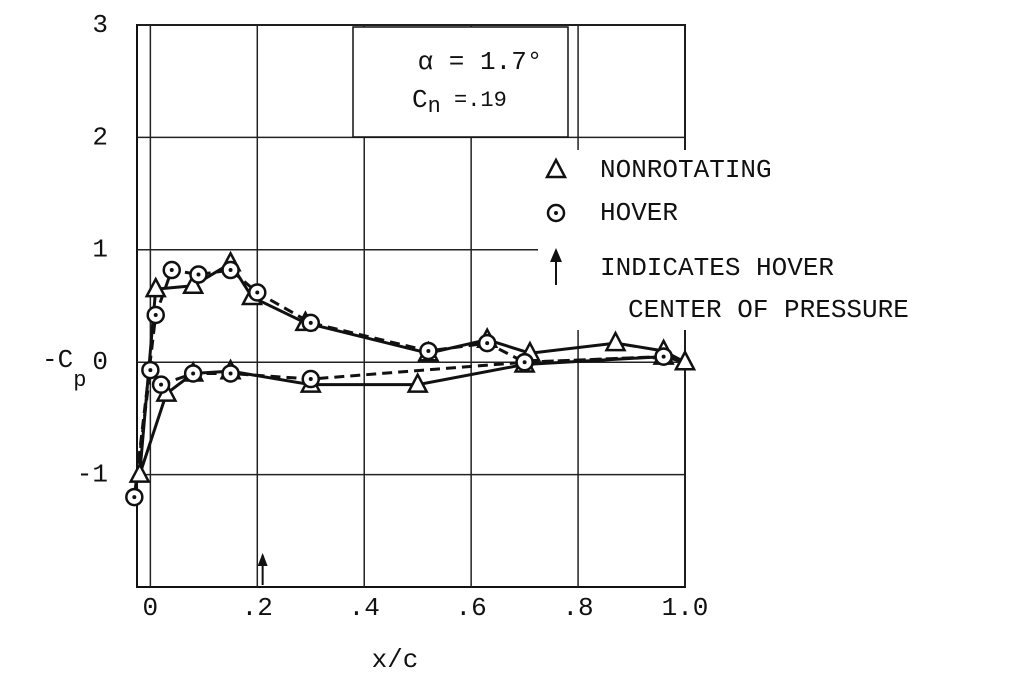  I want to click on y-axis-label: -Cp, so click(64, 369).